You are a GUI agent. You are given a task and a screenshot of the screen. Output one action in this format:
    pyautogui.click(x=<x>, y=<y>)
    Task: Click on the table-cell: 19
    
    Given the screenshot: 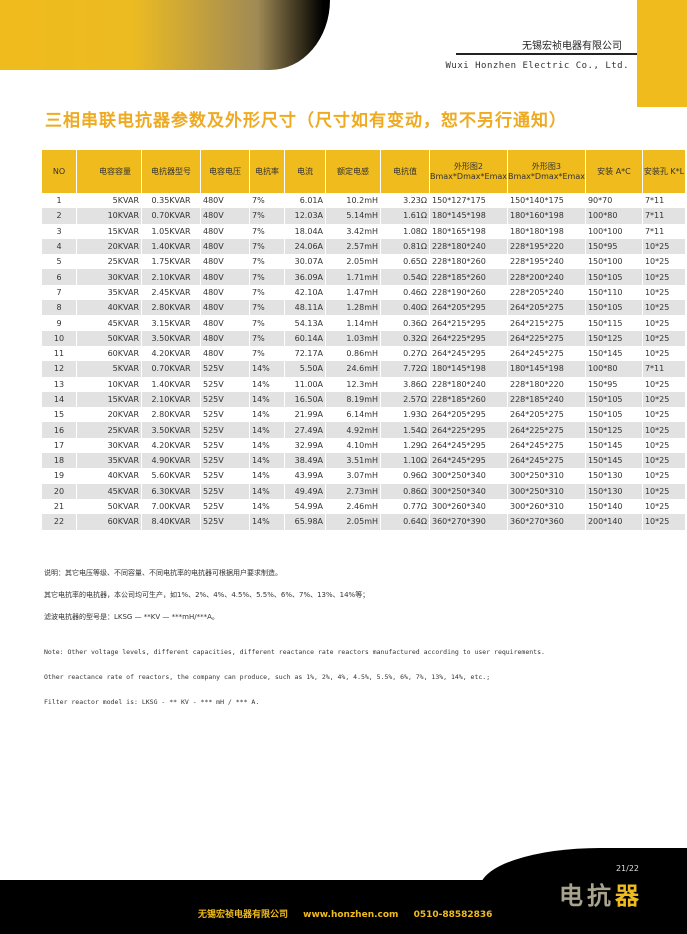 What is the action you would take?
    pyautogui.click(x=59, y=476)
    